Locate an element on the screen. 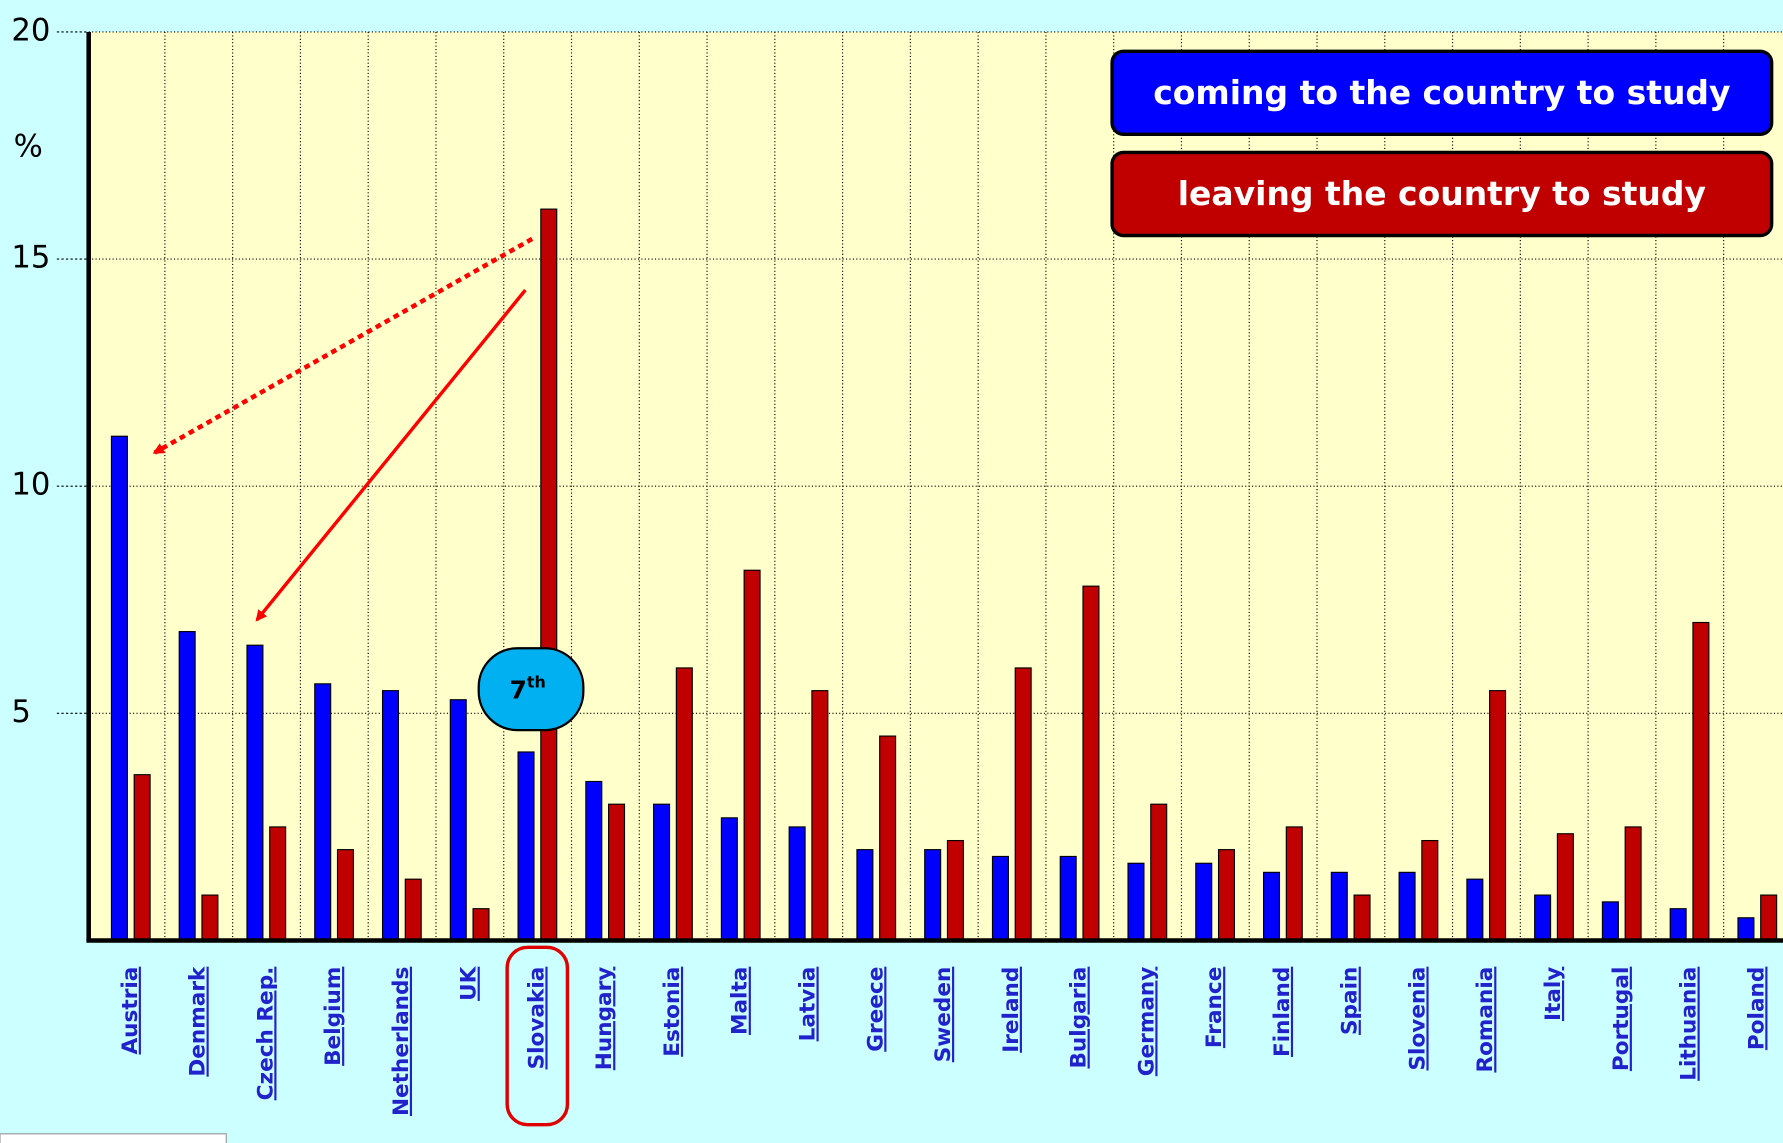 The image size is (1783, 1143). y-tick-label: 15 is located at coordinates (30, 258).